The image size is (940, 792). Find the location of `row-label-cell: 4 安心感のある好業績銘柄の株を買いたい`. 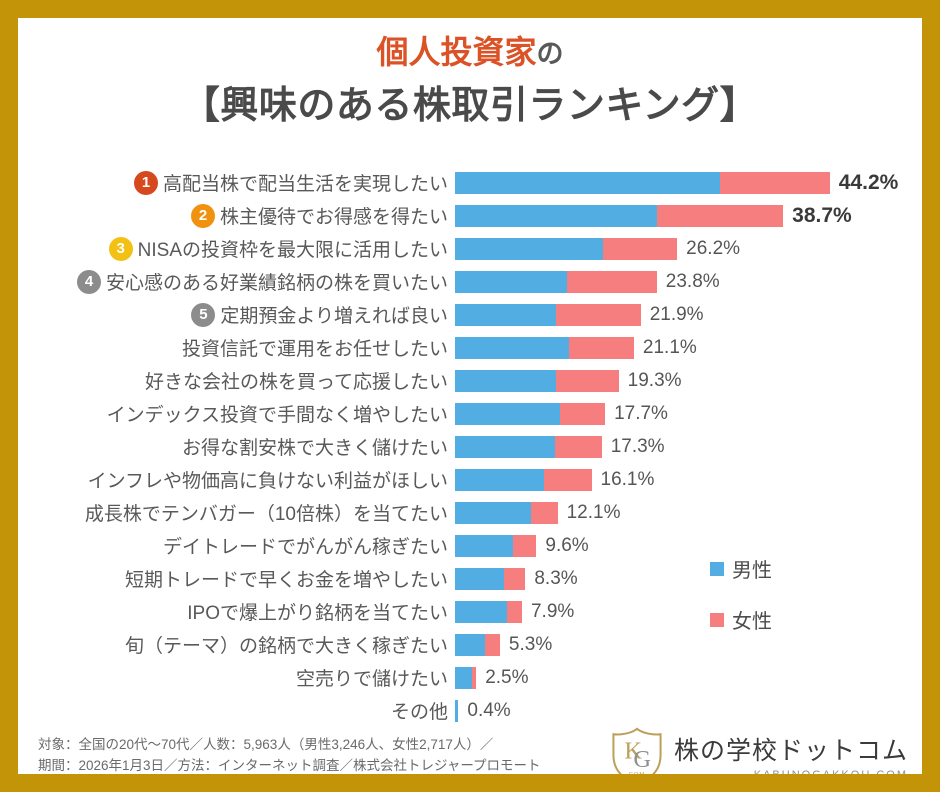

row-label-cell: 4 安心感のある好業績銘柄の株を買いたい is located at coordinates (233, 281).